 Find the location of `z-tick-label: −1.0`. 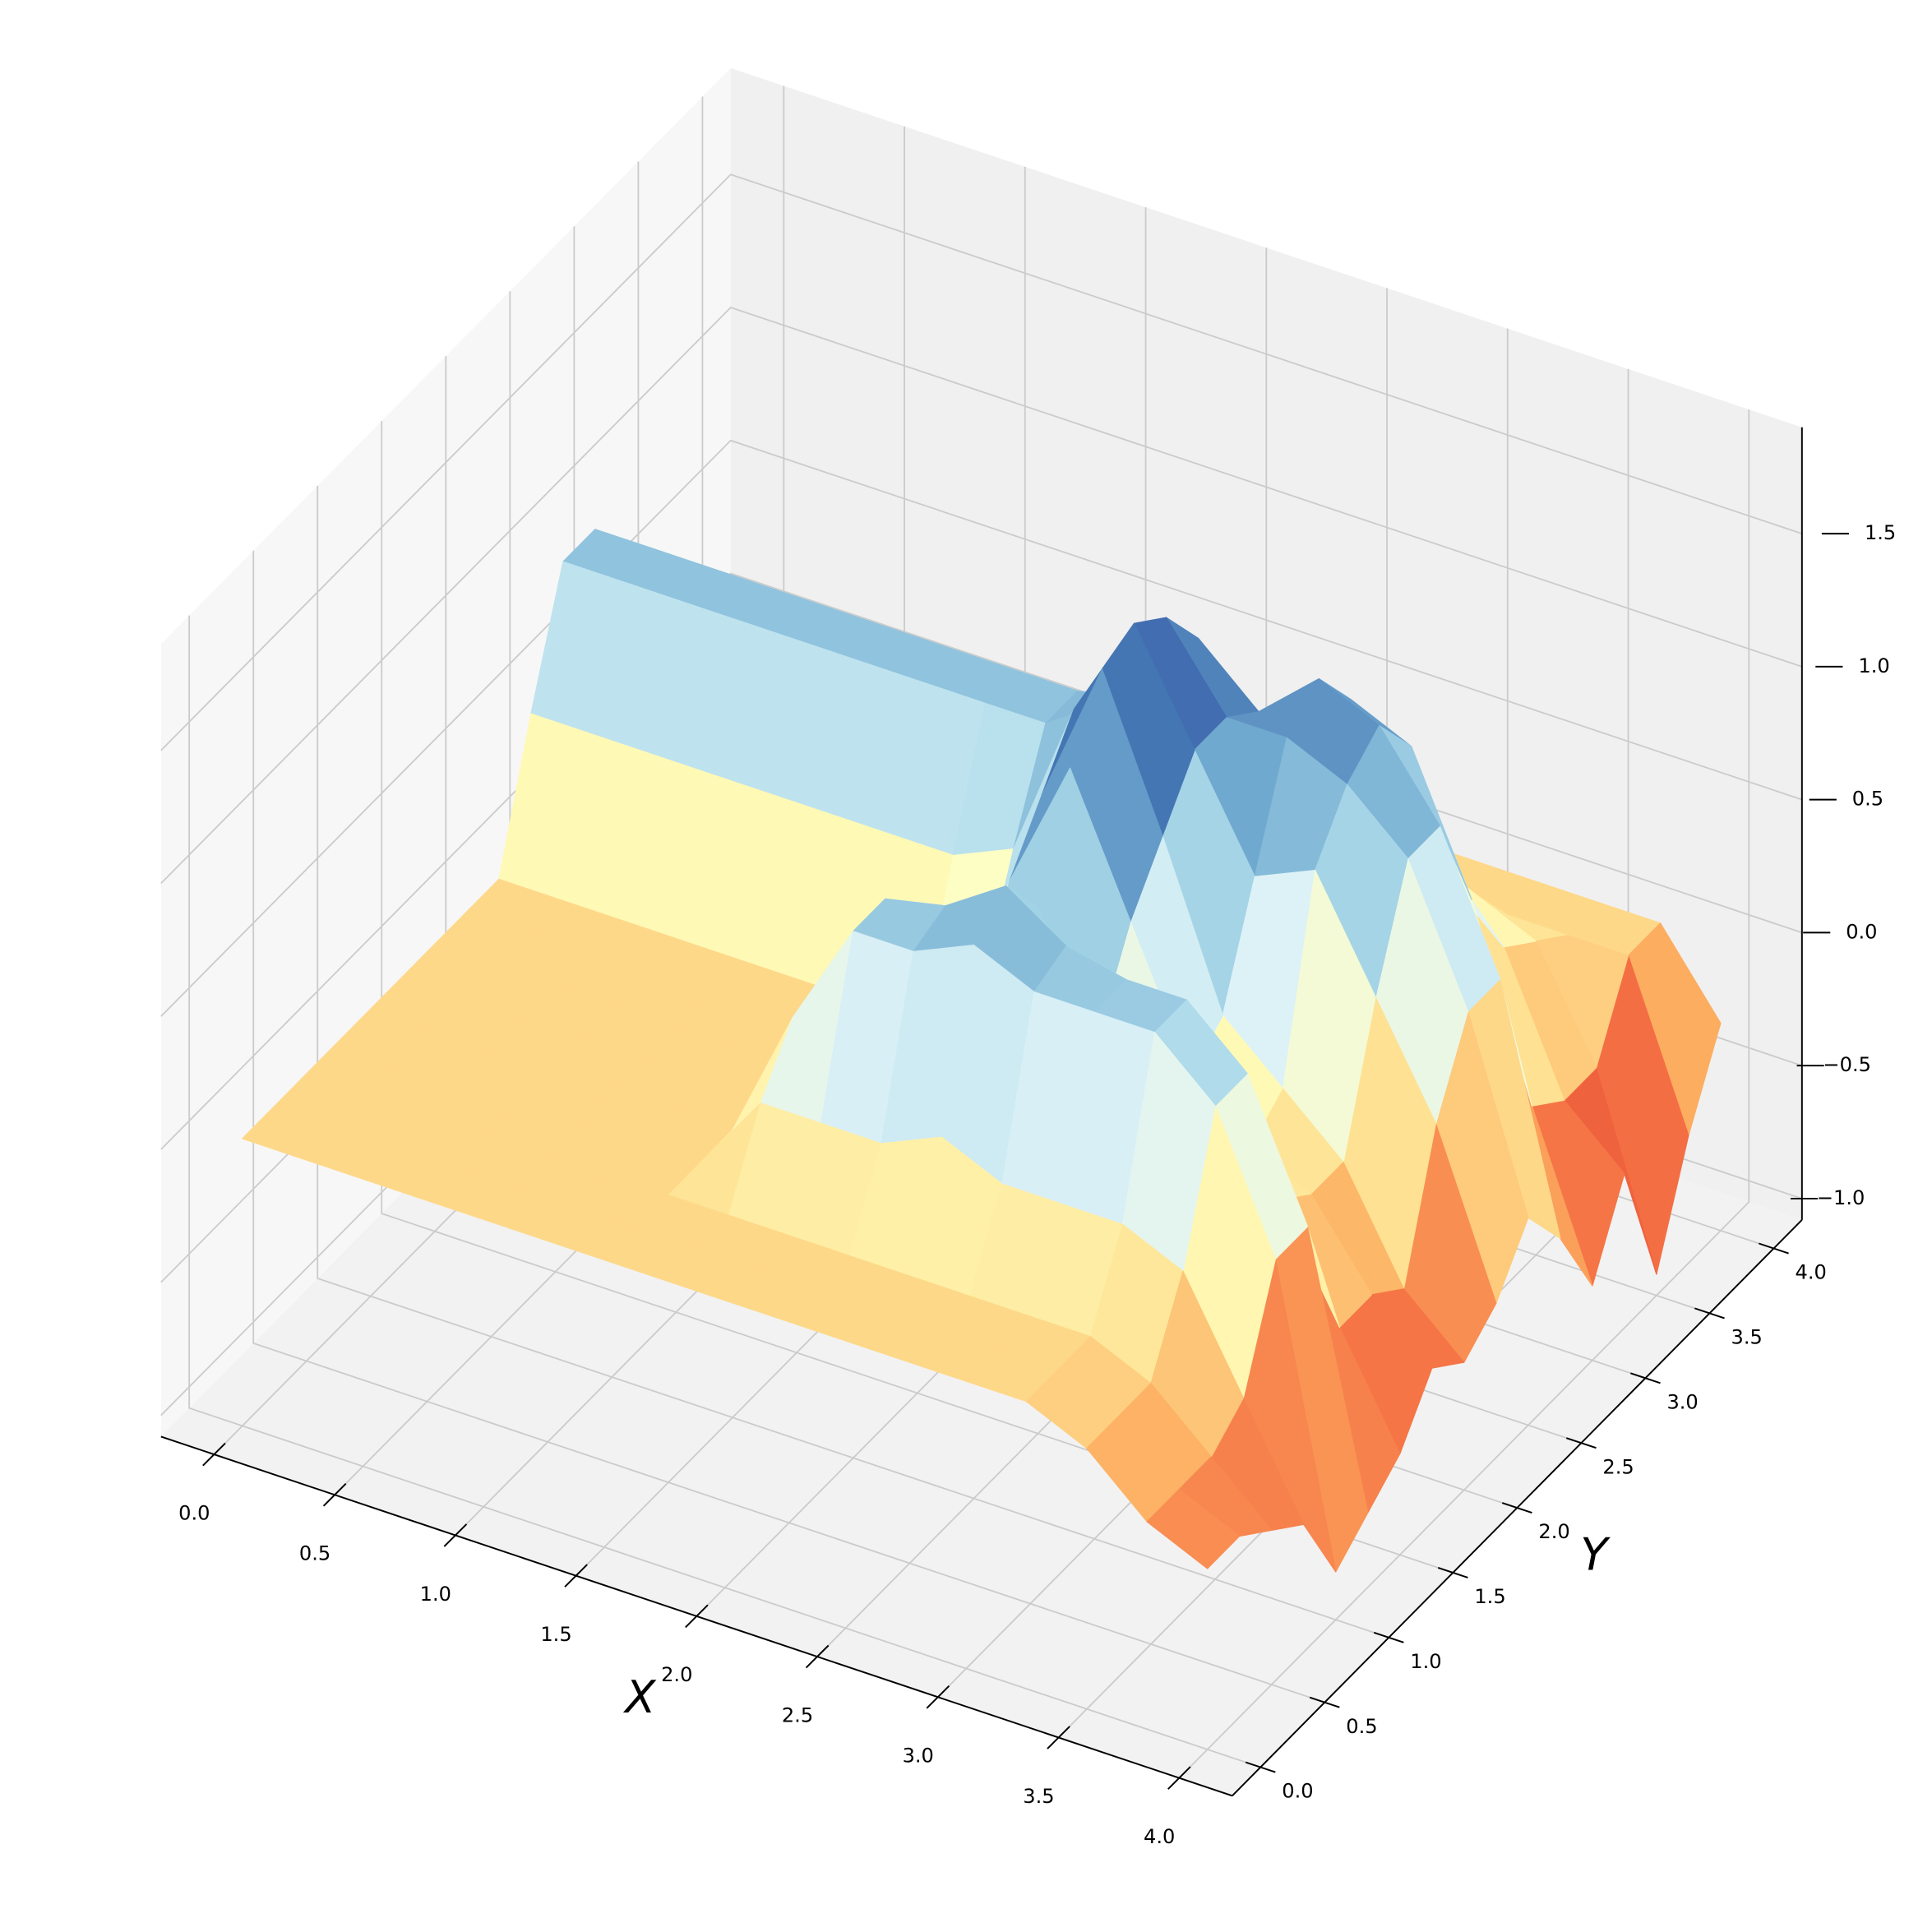

z-tick-label: −1.0 is located at coordinates (1841, 1197).